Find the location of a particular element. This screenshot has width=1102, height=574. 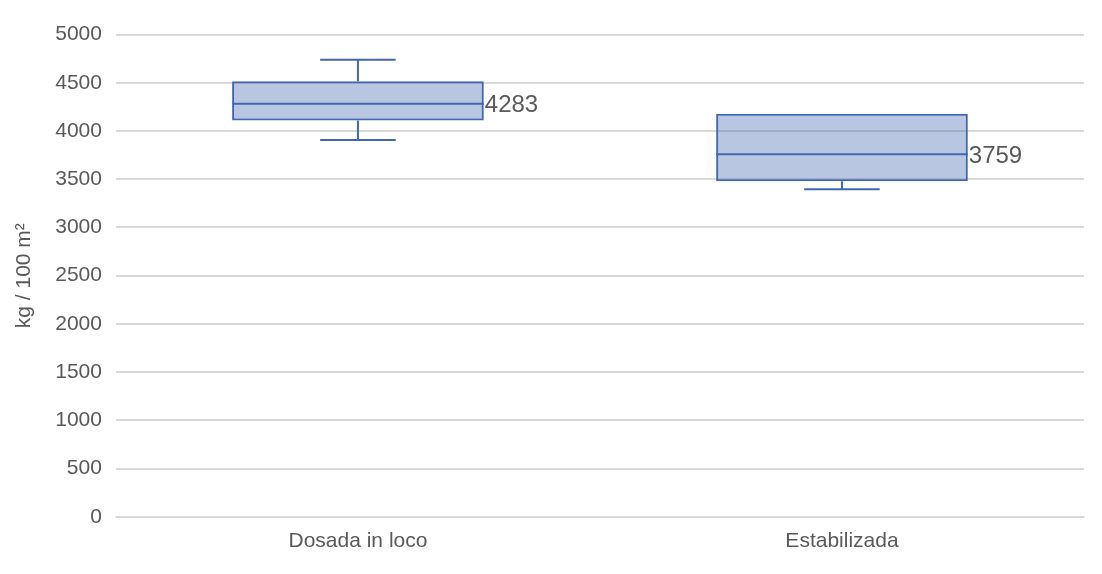

y-tick-label: 2500 is located at coordinates (78, 274).